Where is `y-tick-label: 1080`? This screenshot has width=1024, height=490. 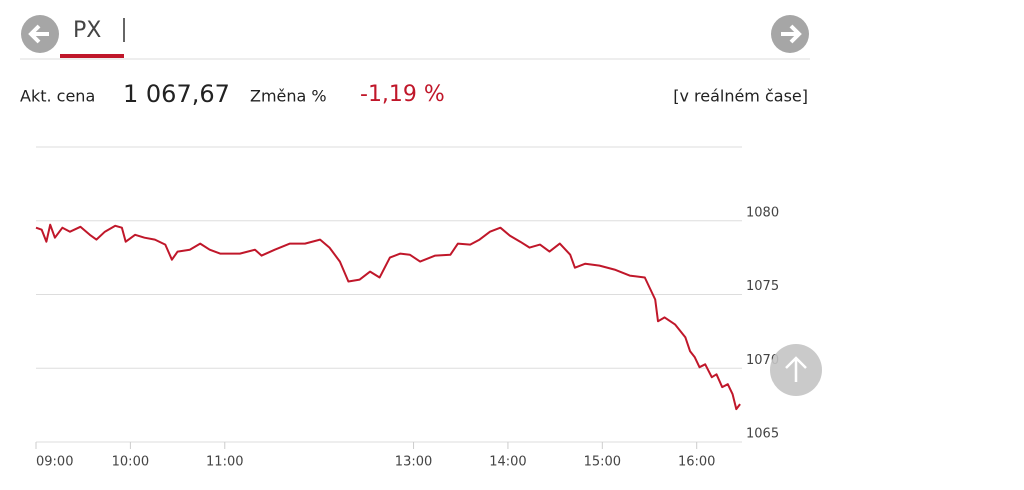 y-tick-label: 1080 is located at coordinates (762, 212).